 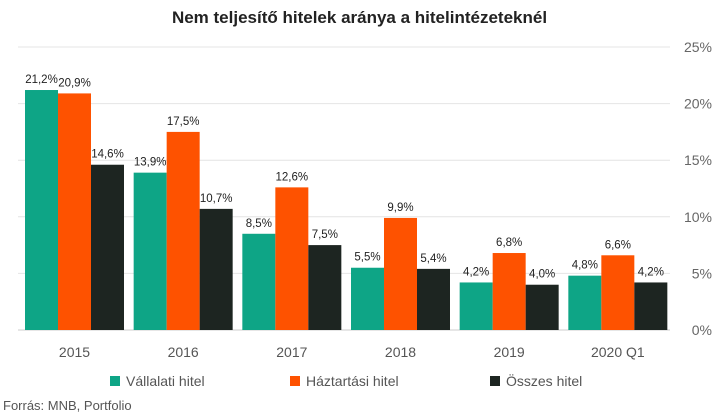 What do you see at coordinates (216, 199) in the screenshot?
I see `data-label: 10,7%` at bounding box center [216, 199].